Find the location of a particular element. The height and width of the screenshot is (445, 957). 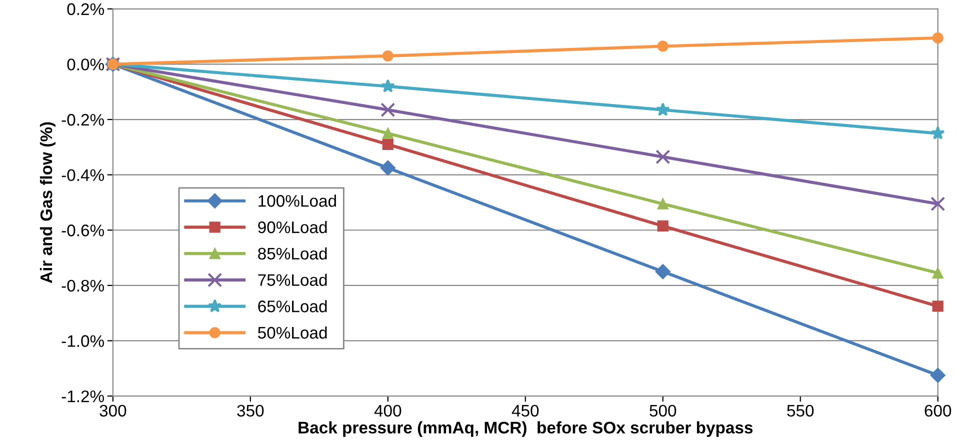

x-tick-label: 600 is located at coordinates (938, 410).